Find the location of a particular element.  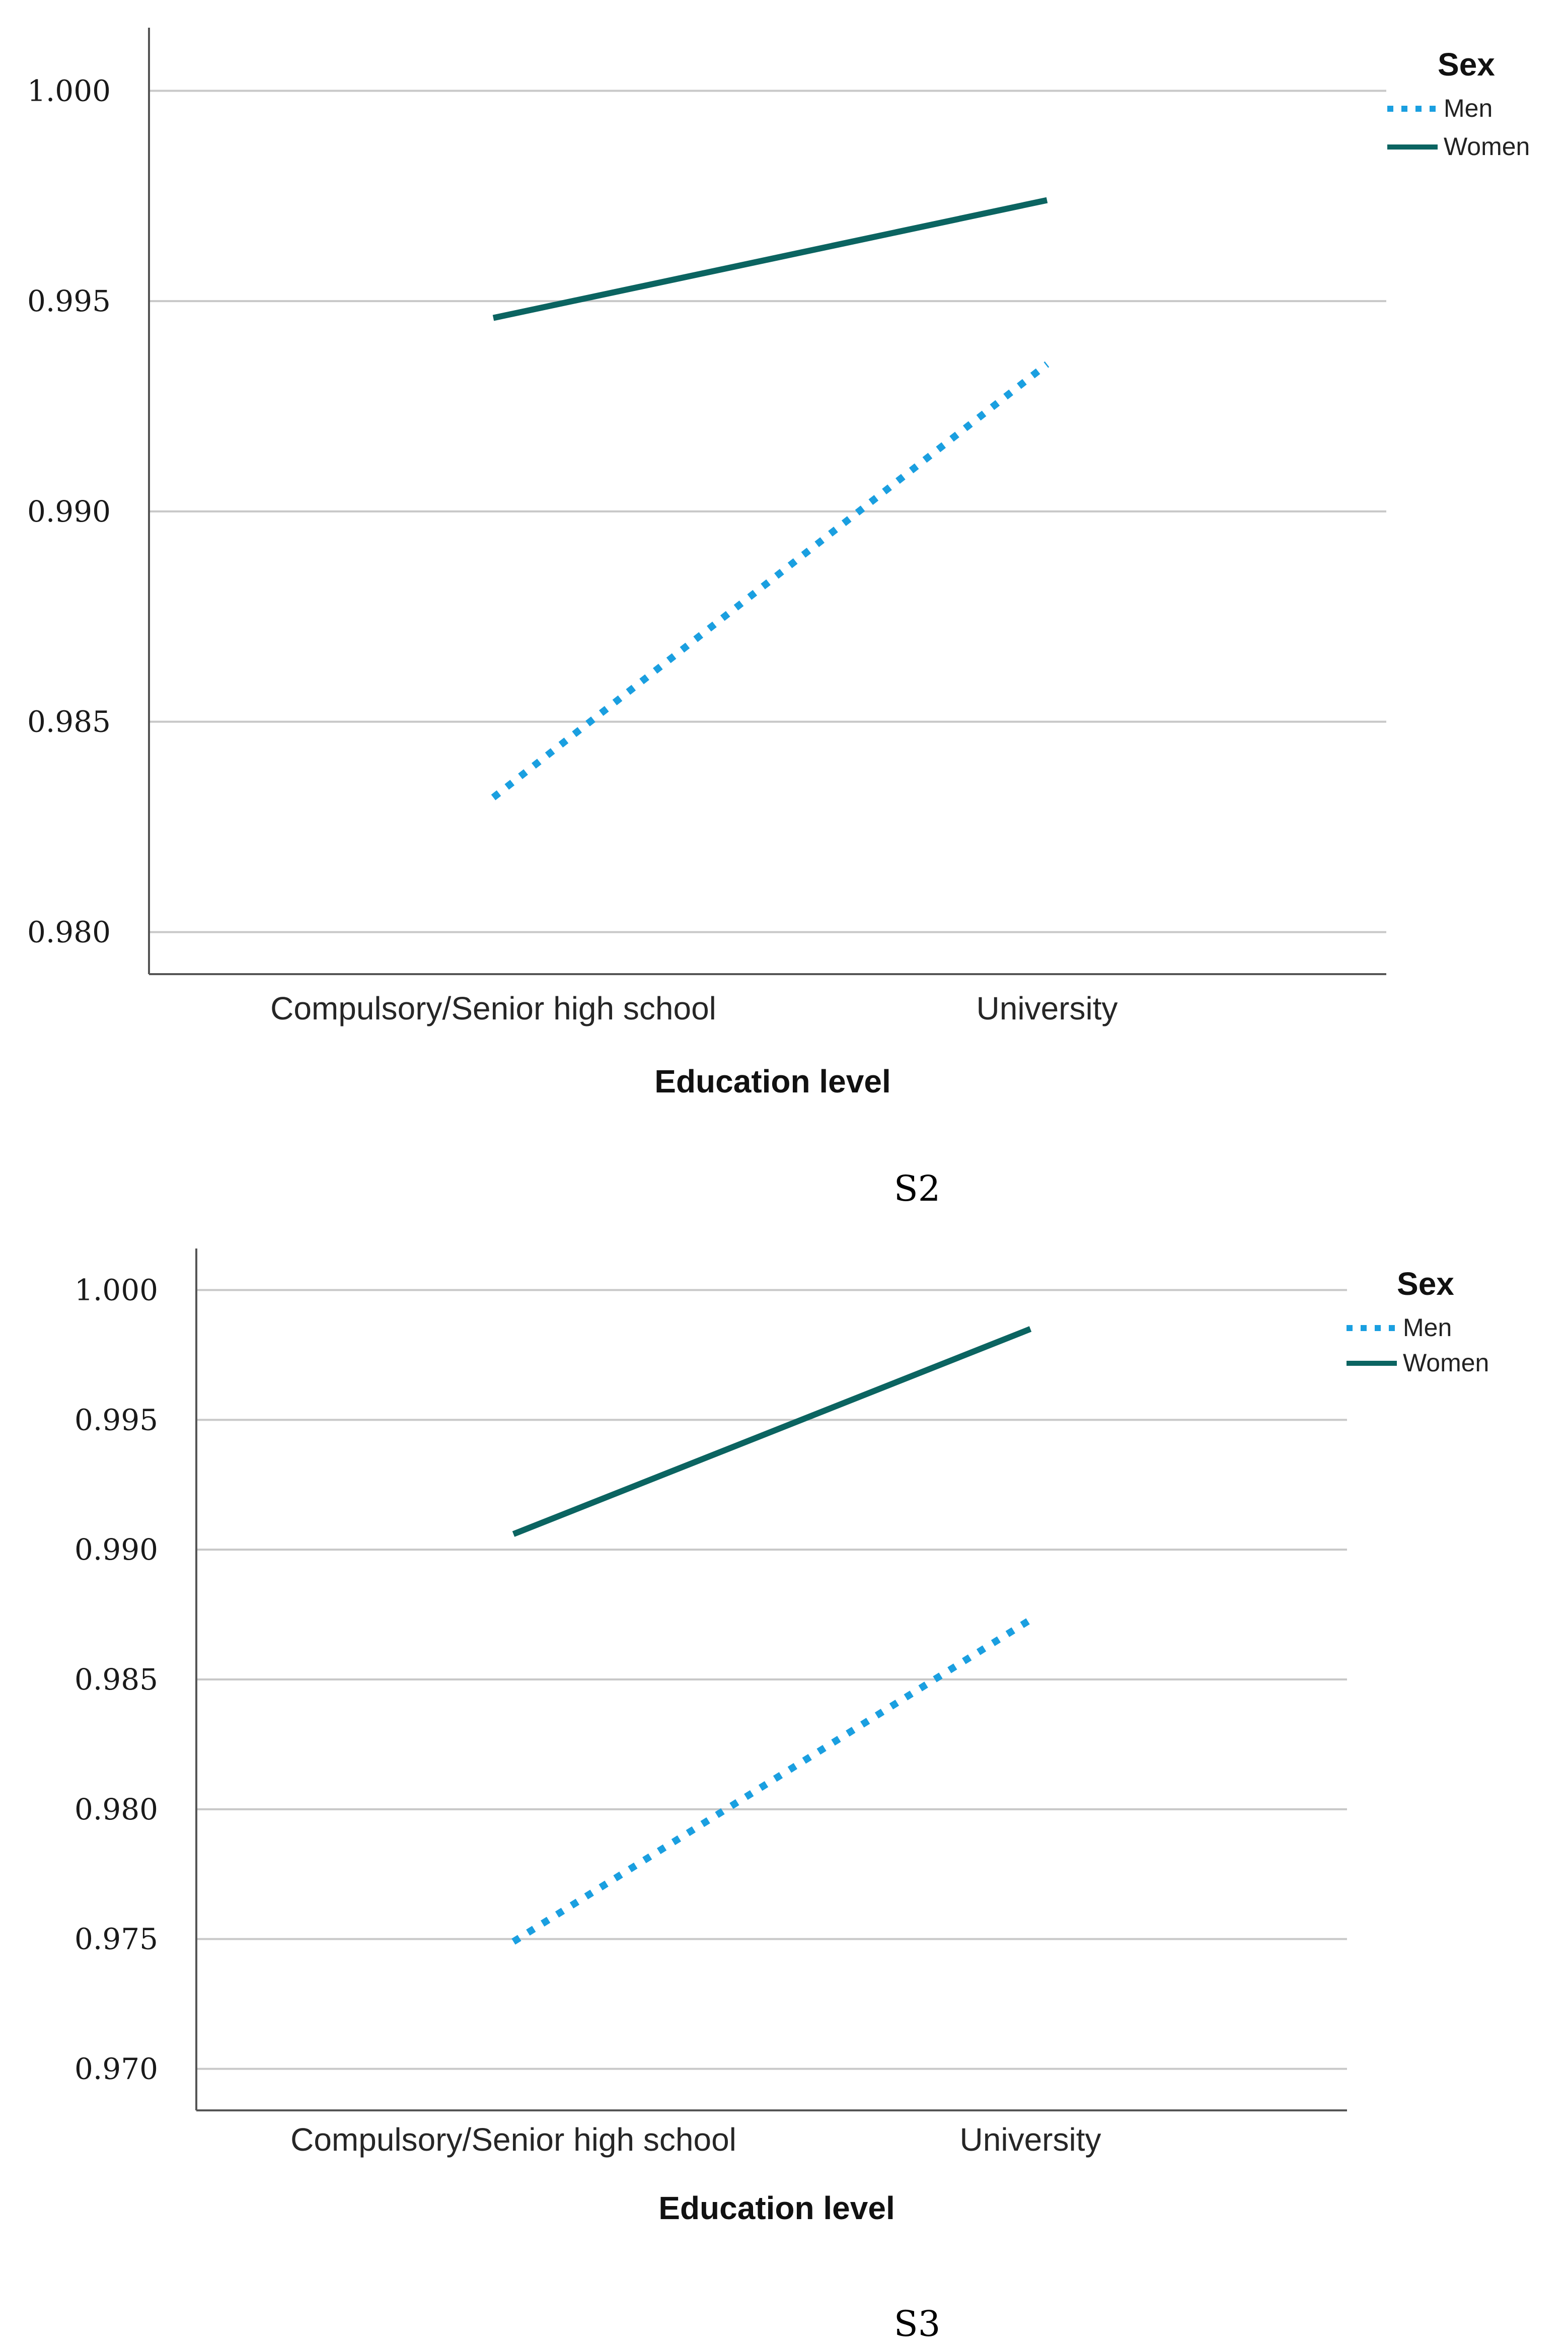

figure-caption: S3 is located at coordinates (917, 2323).